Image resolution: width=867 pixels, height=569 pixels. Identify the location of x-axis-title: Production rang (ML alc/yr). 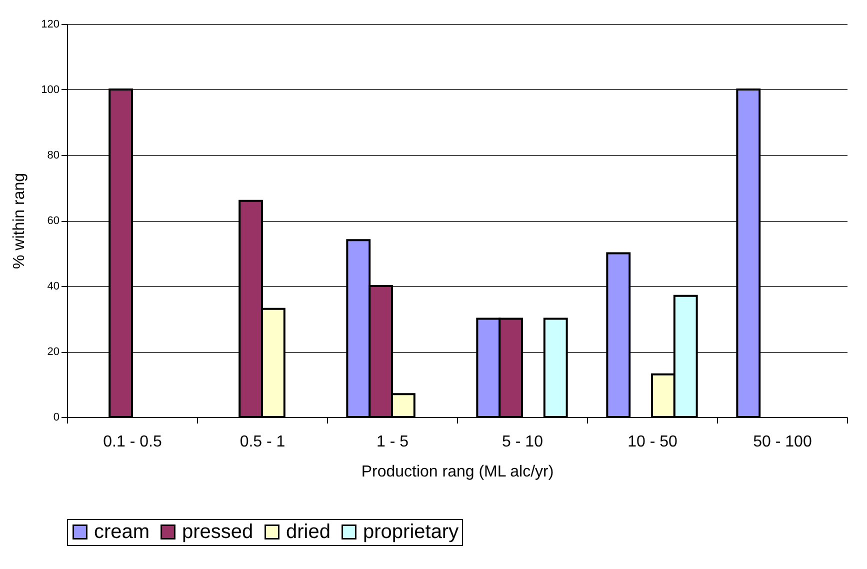
(457, 472).